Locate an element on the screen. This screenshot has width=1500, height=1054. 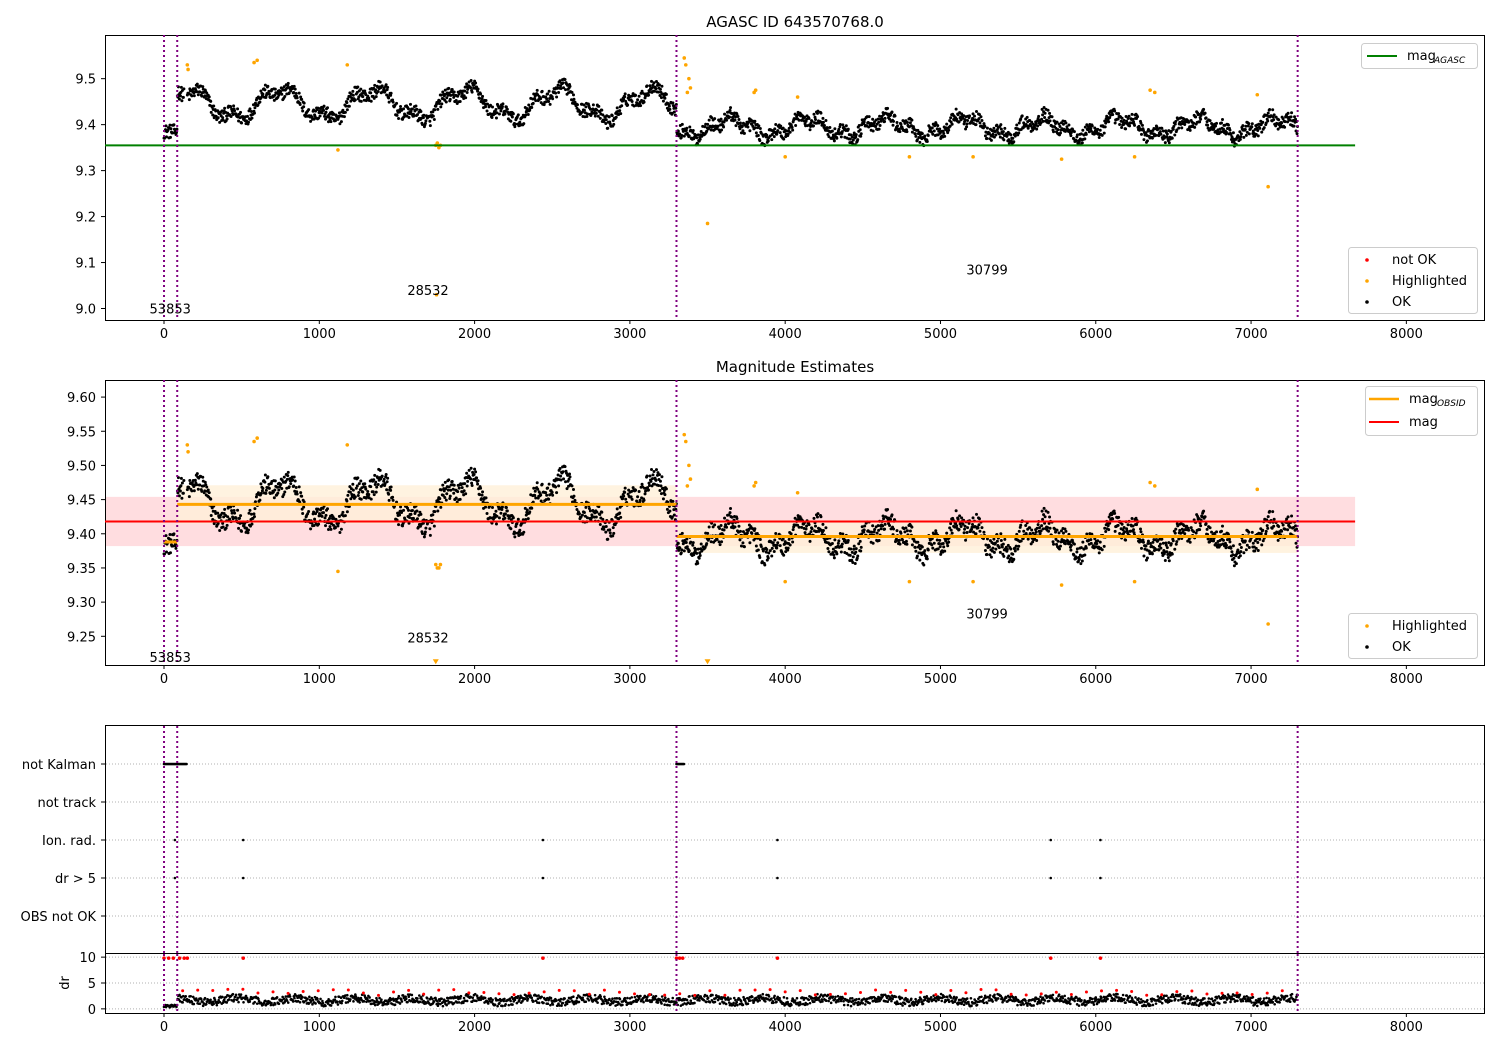
obsid-label: 28532 is located at coordinates (427, 639).